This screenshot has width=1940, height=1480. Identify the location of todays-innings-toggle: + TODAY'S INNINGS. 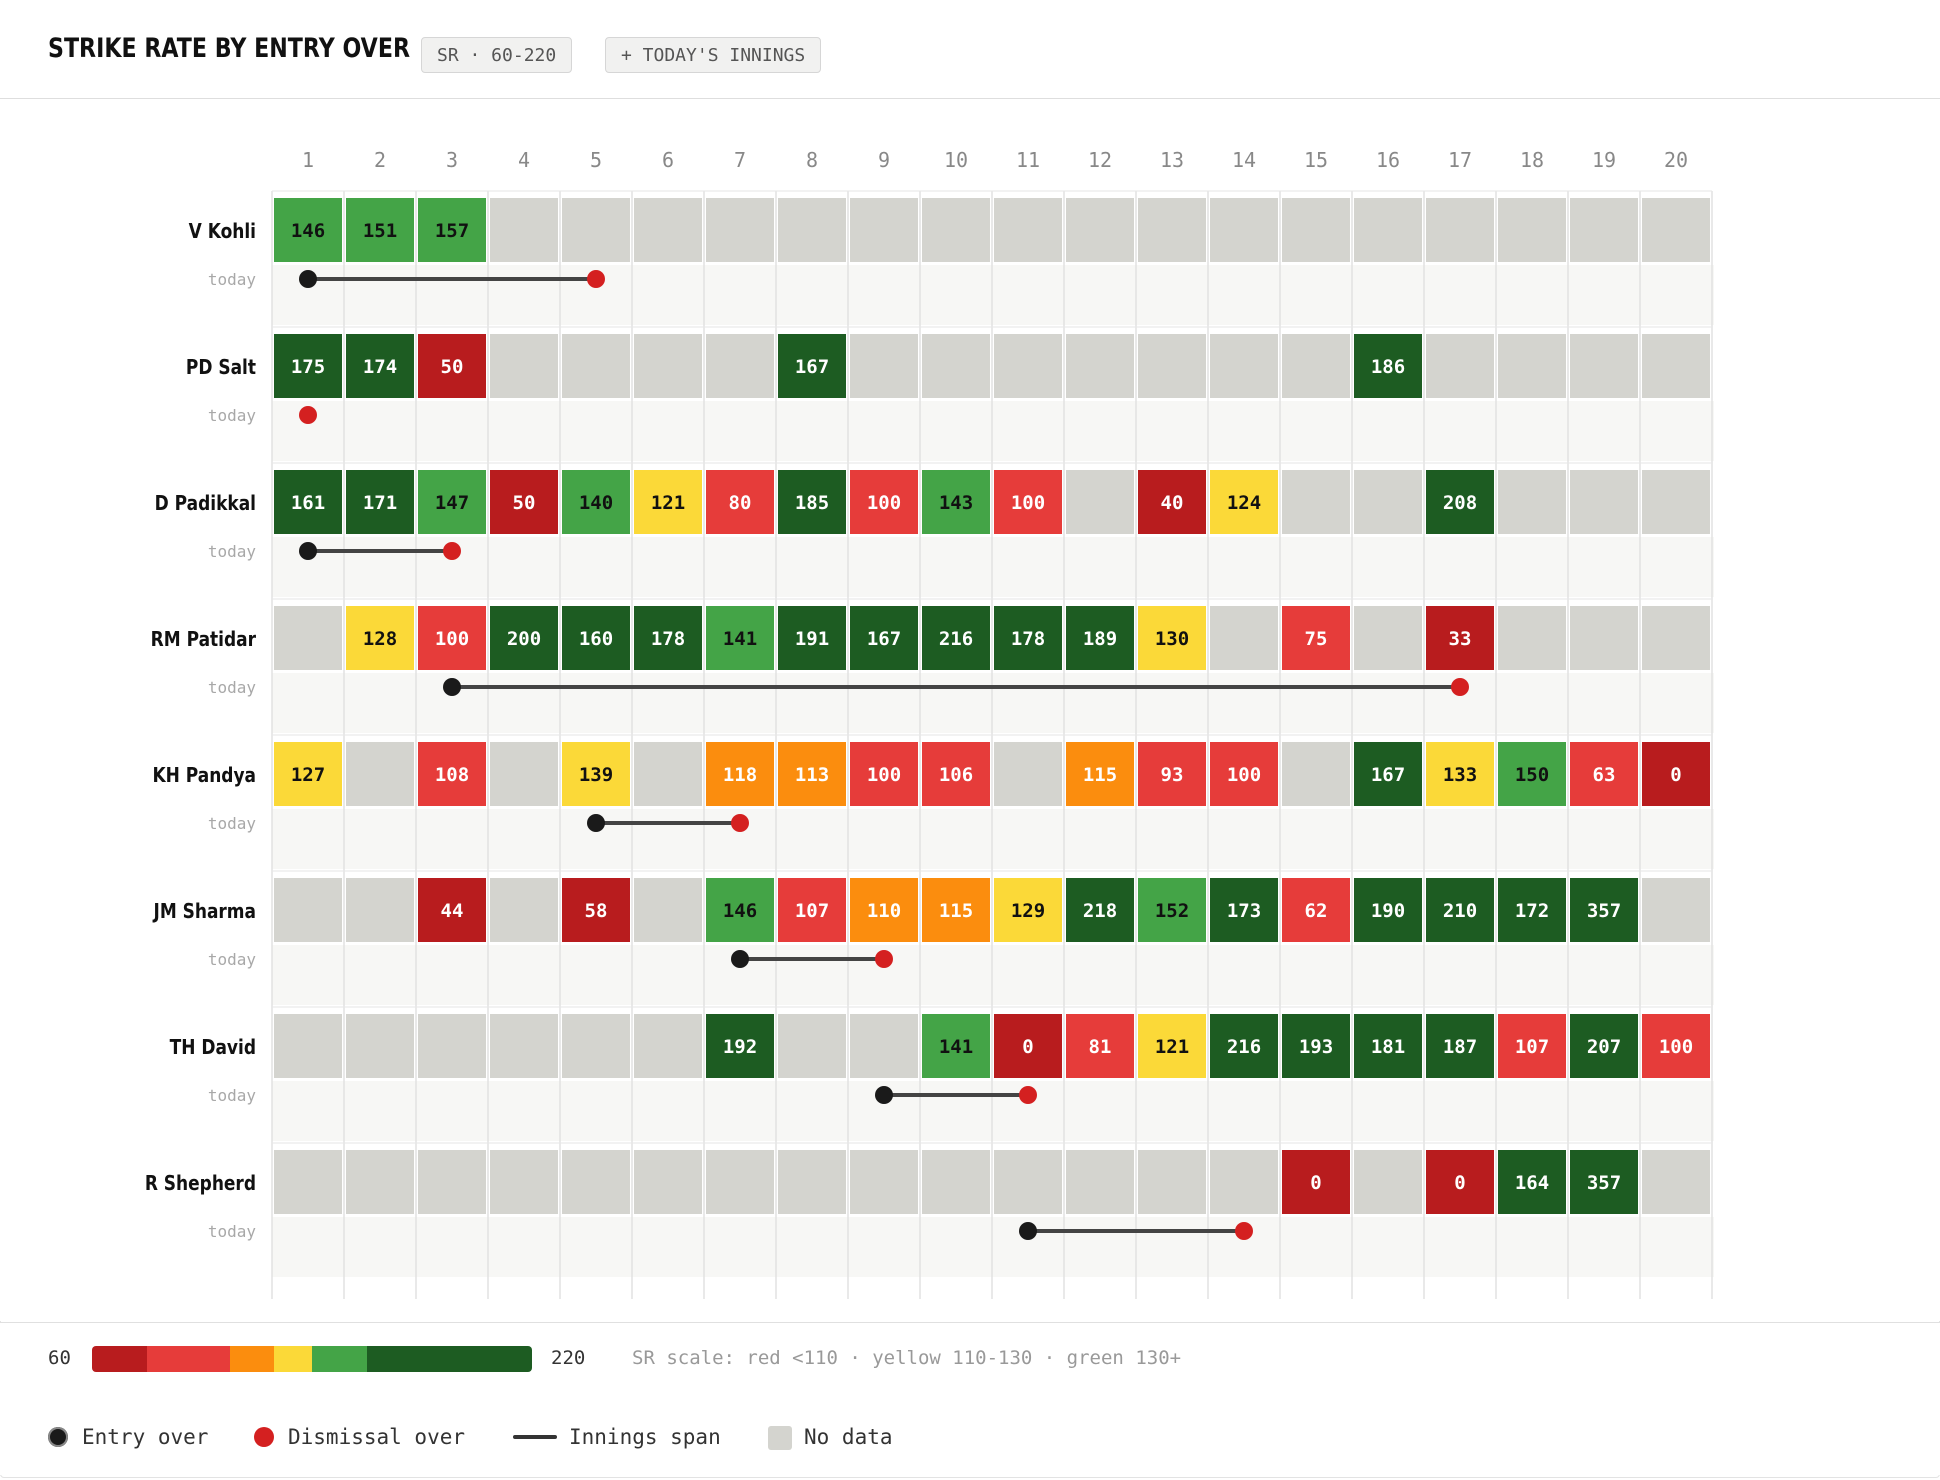
(713, 55).